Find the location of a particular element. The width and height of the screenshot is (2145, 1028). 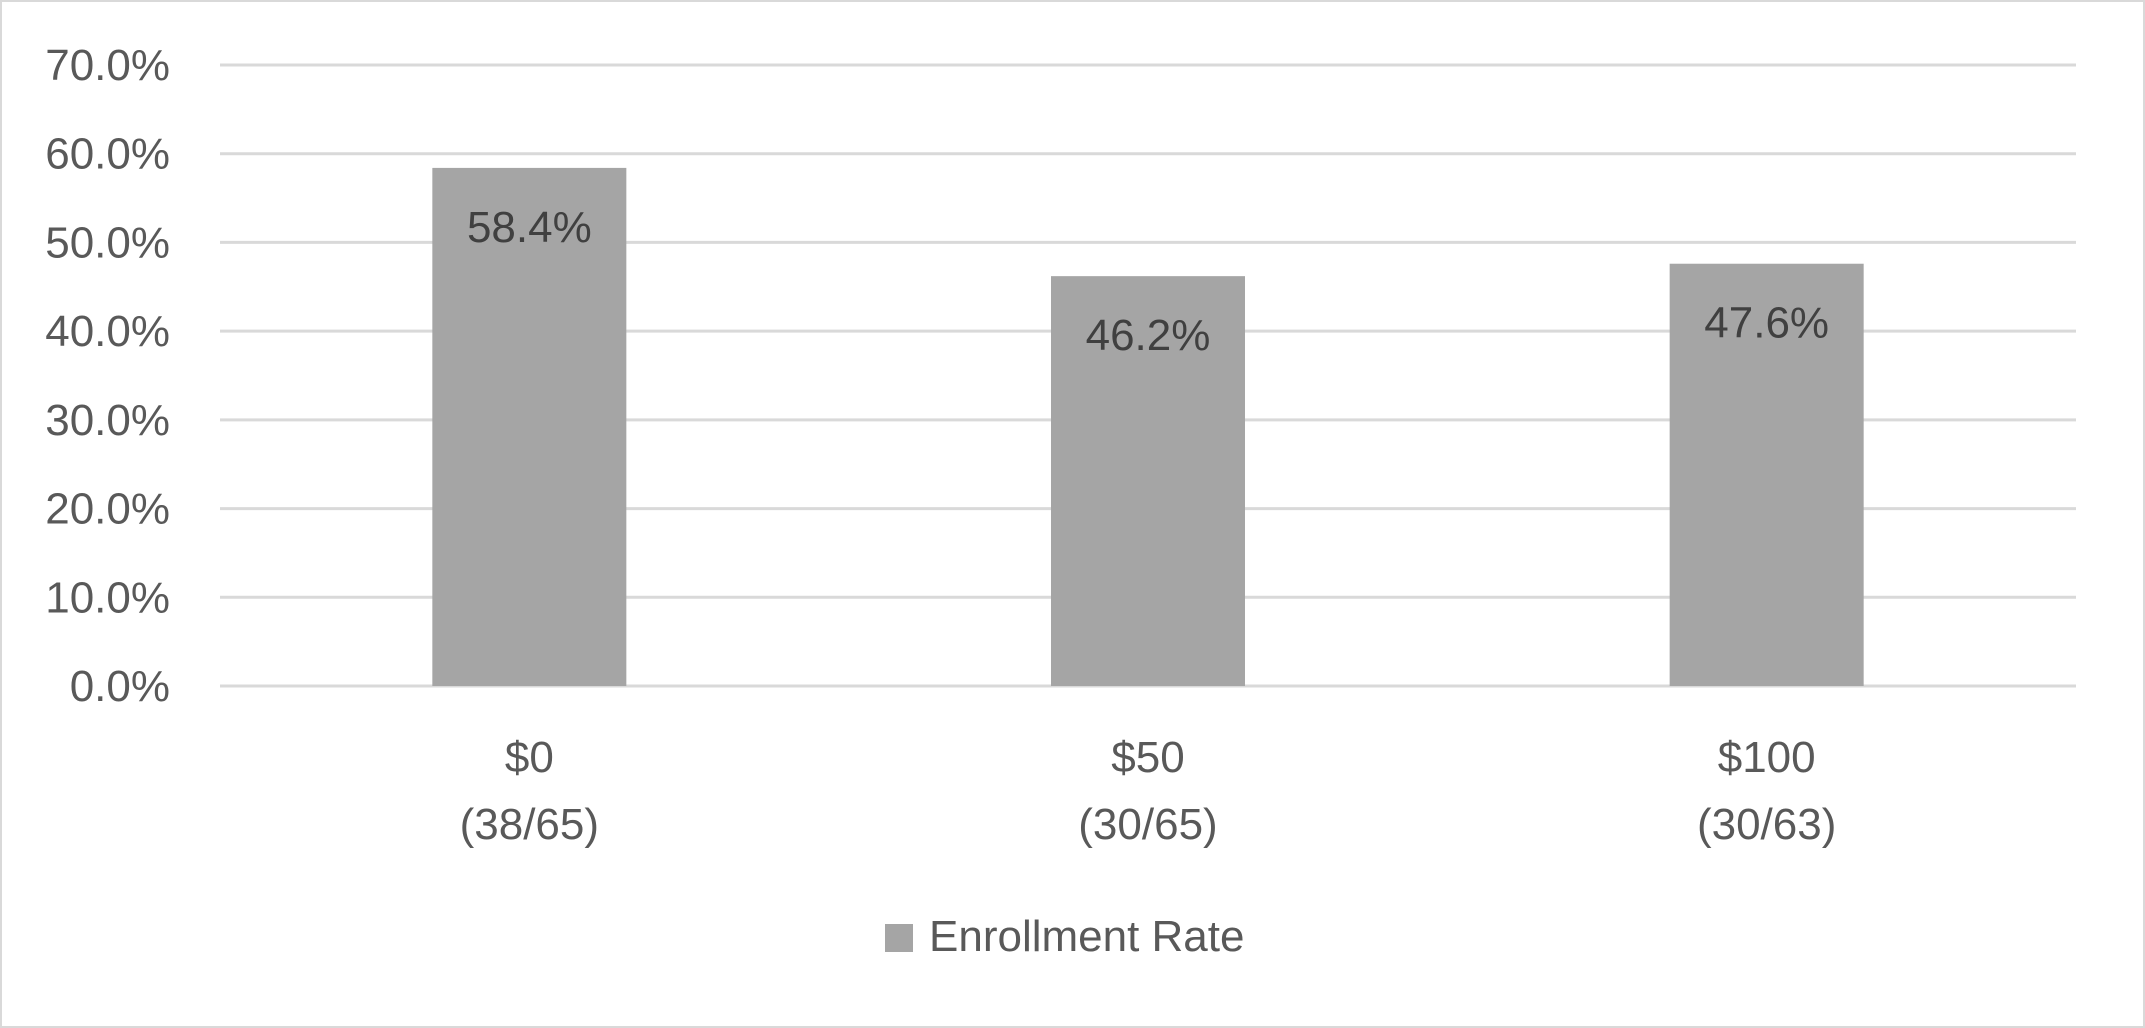

x-category-label: $0 is located at coordinates (529, 757).